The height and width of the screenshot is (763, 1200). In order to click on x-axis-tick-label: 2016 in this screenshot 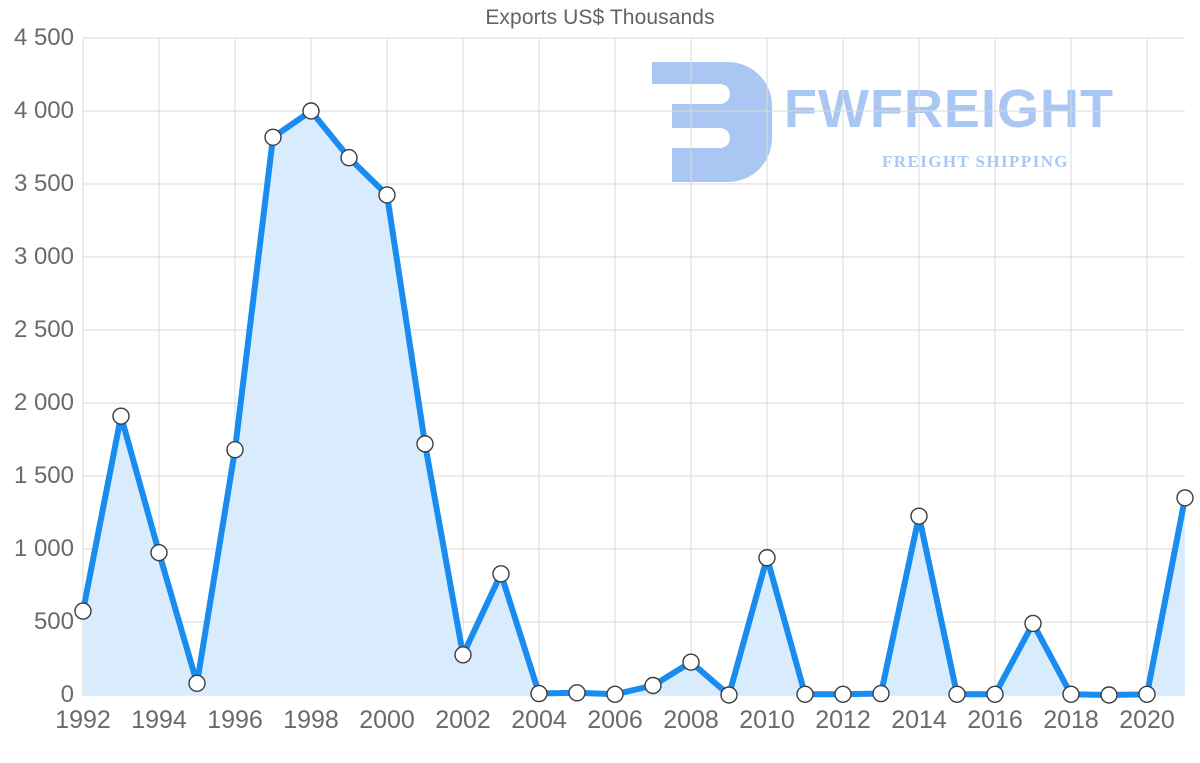, I will do `click(995, 720)`.